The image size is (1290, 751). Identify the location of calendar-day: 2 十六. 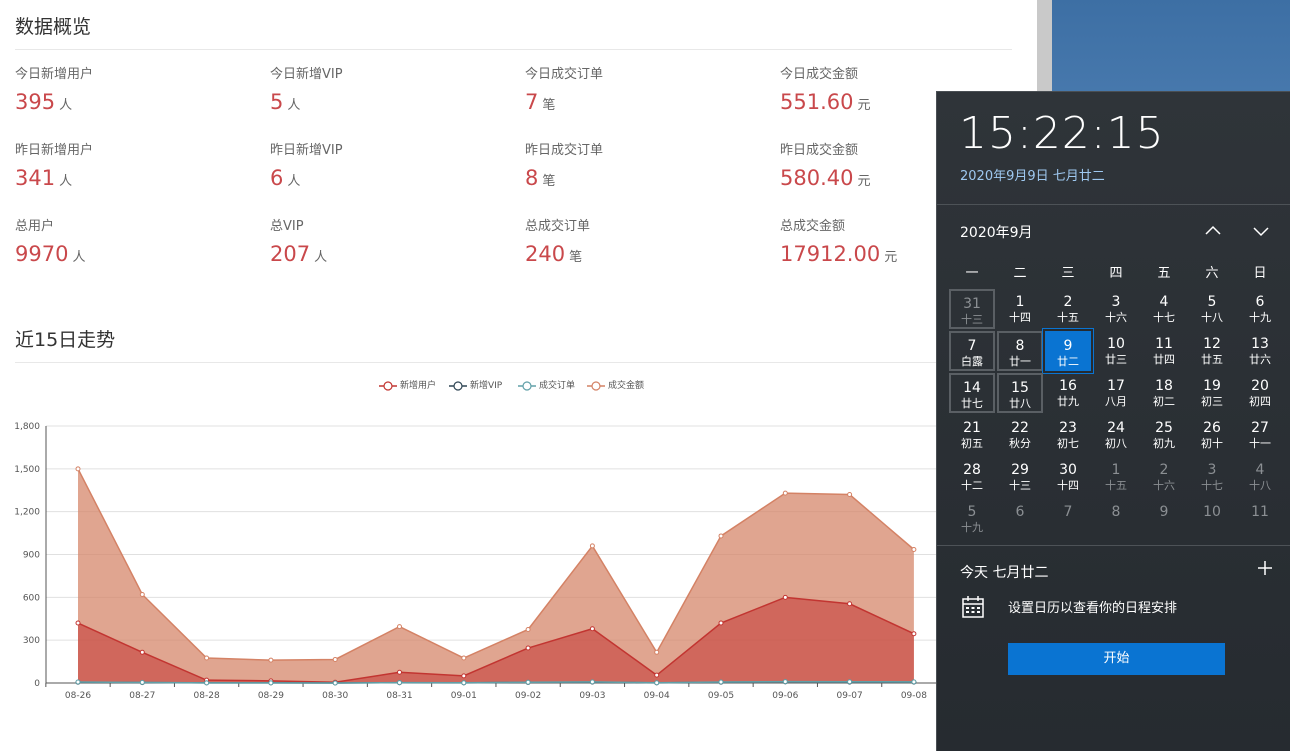
(1164, 477).